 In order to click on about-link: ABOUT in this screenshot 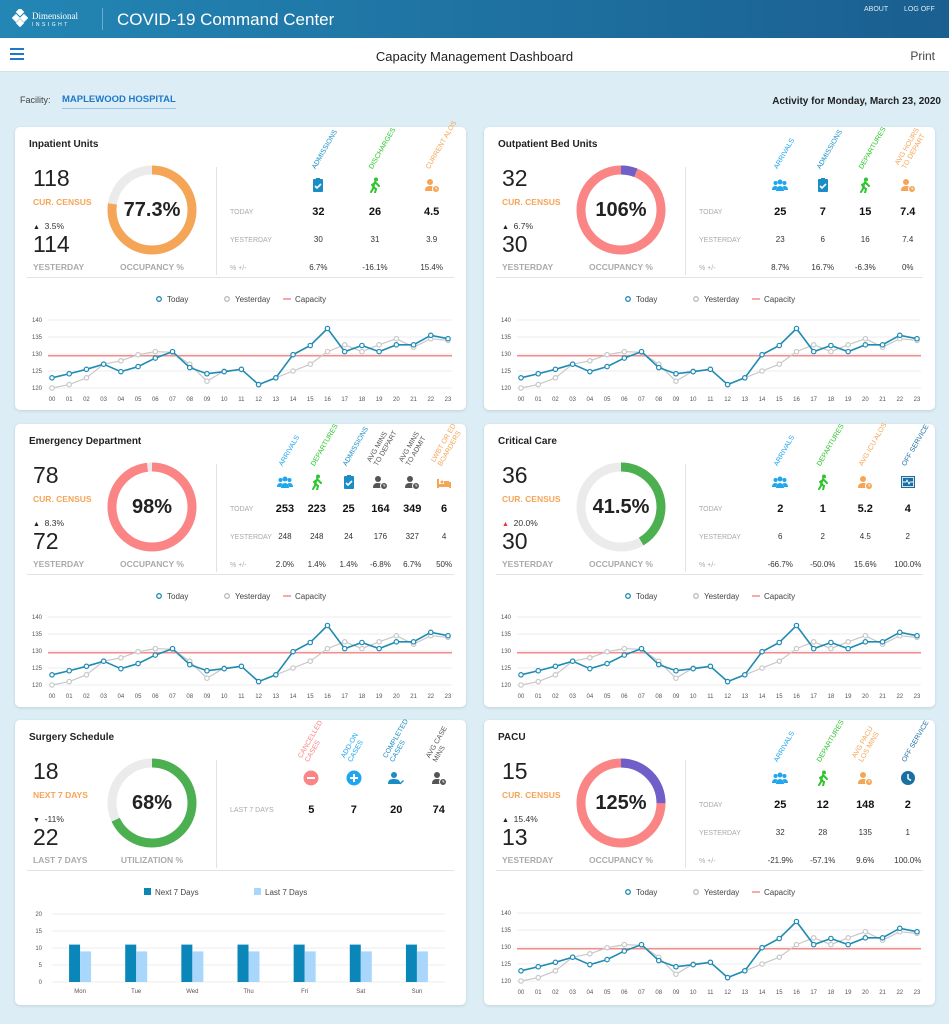, I will do `click(876, 9)`.